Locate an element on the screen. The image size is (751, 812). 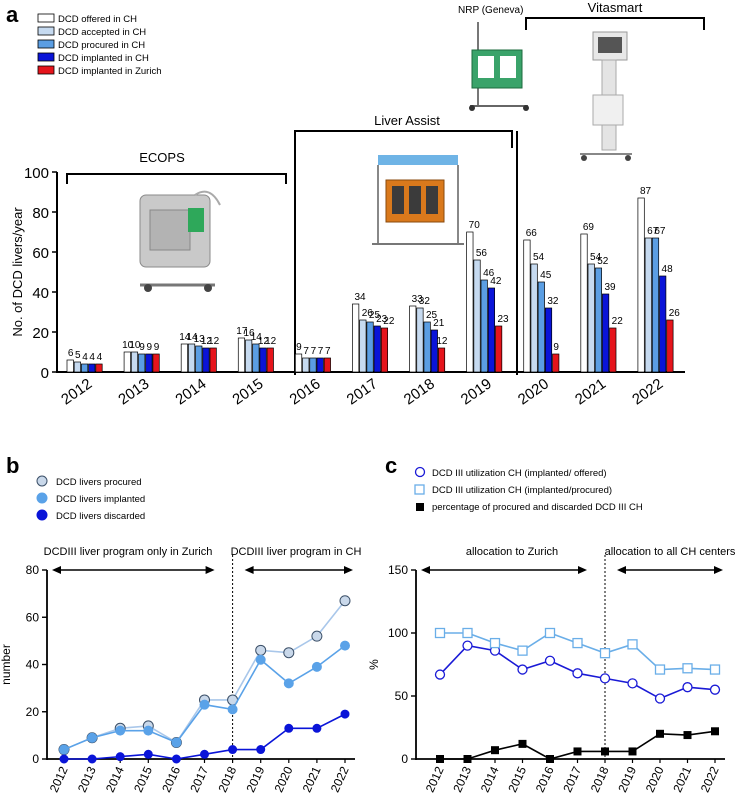
bar-value-label: 26 is located at coordinates (368, 313).